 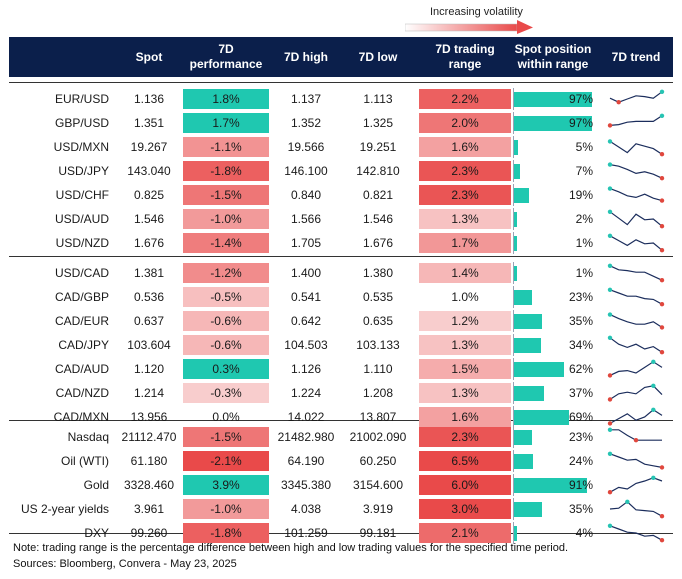 What do you see at coordinates (82, 195) in the screenshot?
I see `row-label-text: USD/CHF` at bounding box center [82, 195].